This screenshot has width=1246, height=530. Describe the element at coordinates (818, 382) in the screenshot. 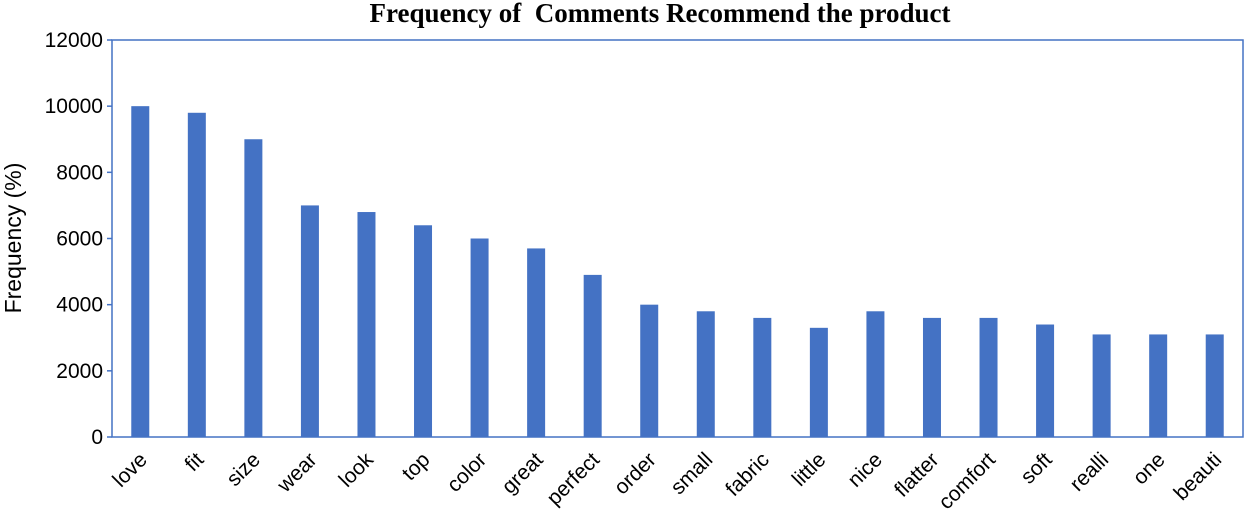

I see `bar-little` at that location.